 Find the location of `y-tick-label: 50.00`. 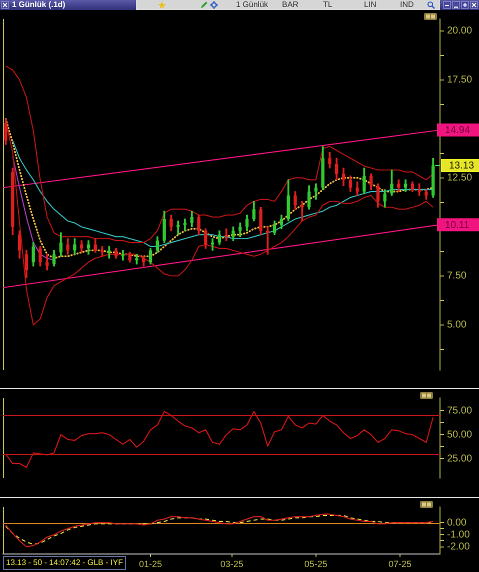

y-tick-label: 50.00 is located at coordinates (459, 434).